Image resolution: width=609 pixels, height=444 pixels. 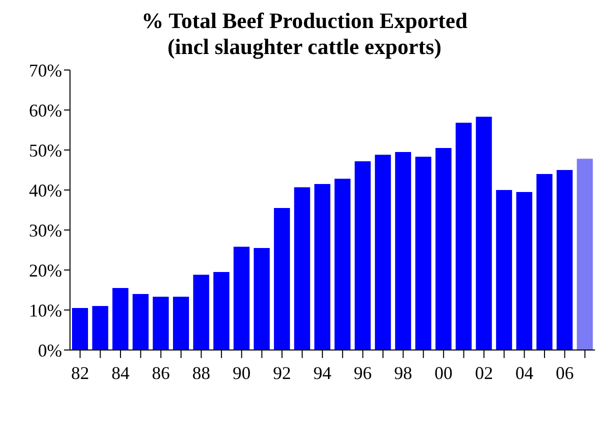 I want to click on x-tick-label: 06, so click(x=565, y=372).